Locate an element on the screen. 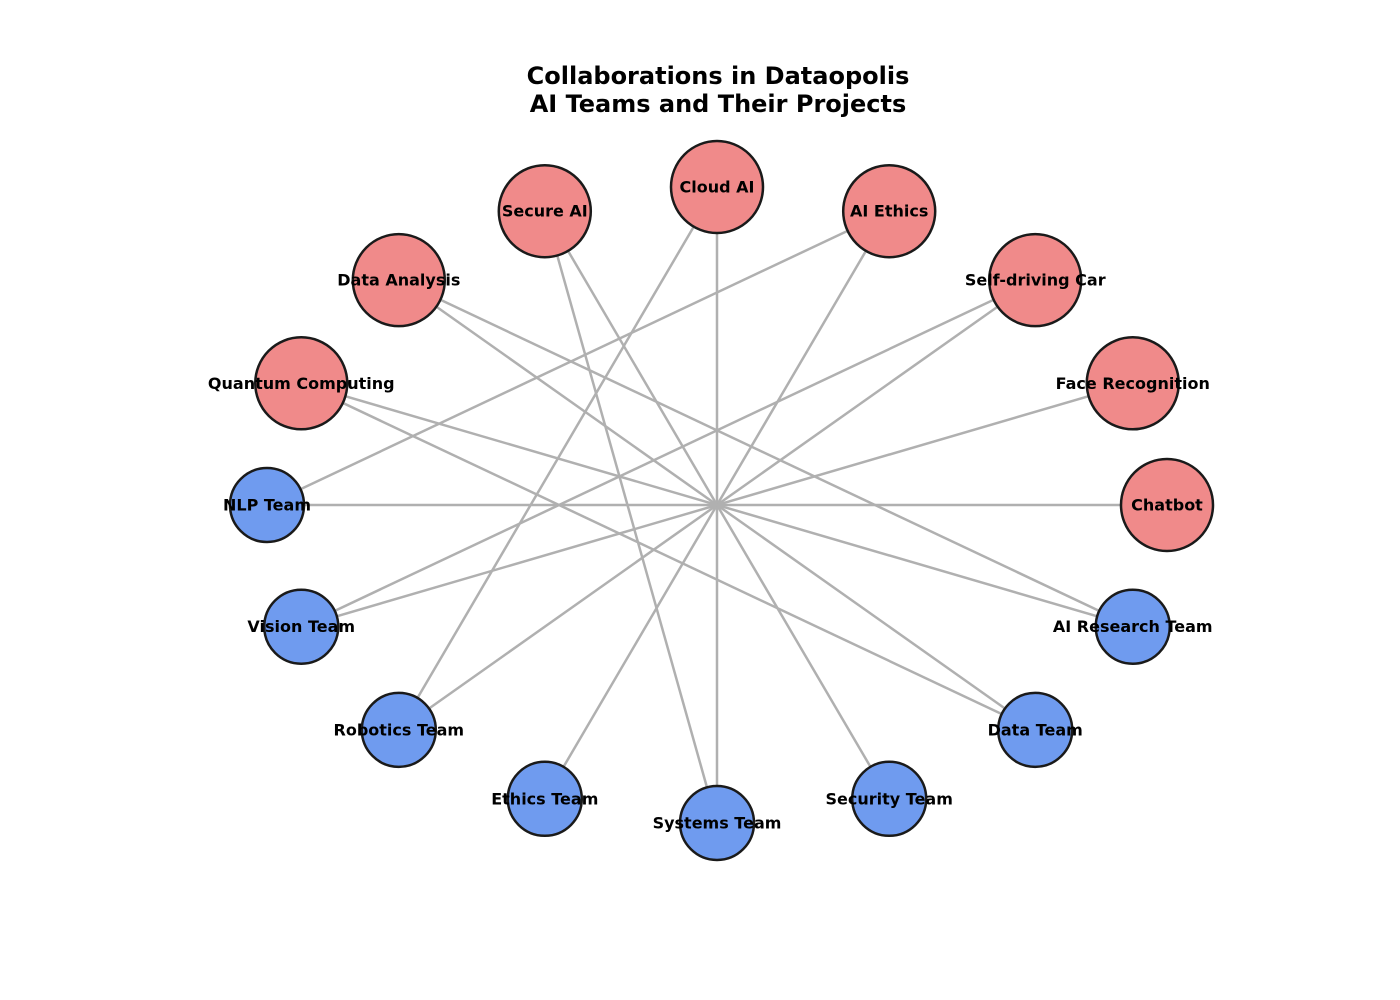 This screenshot has height=1000, width=1400. node-label: Quantum Computing is located at coordinates (301, 383).